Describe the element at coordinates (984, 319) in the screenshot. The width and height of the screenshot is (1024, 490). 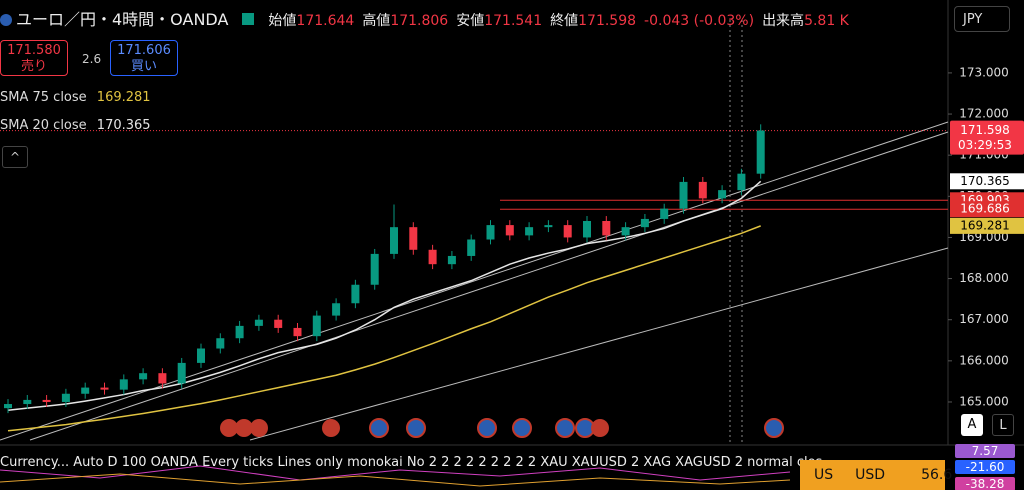
I see `y-tick-label: 167.000` at that location.